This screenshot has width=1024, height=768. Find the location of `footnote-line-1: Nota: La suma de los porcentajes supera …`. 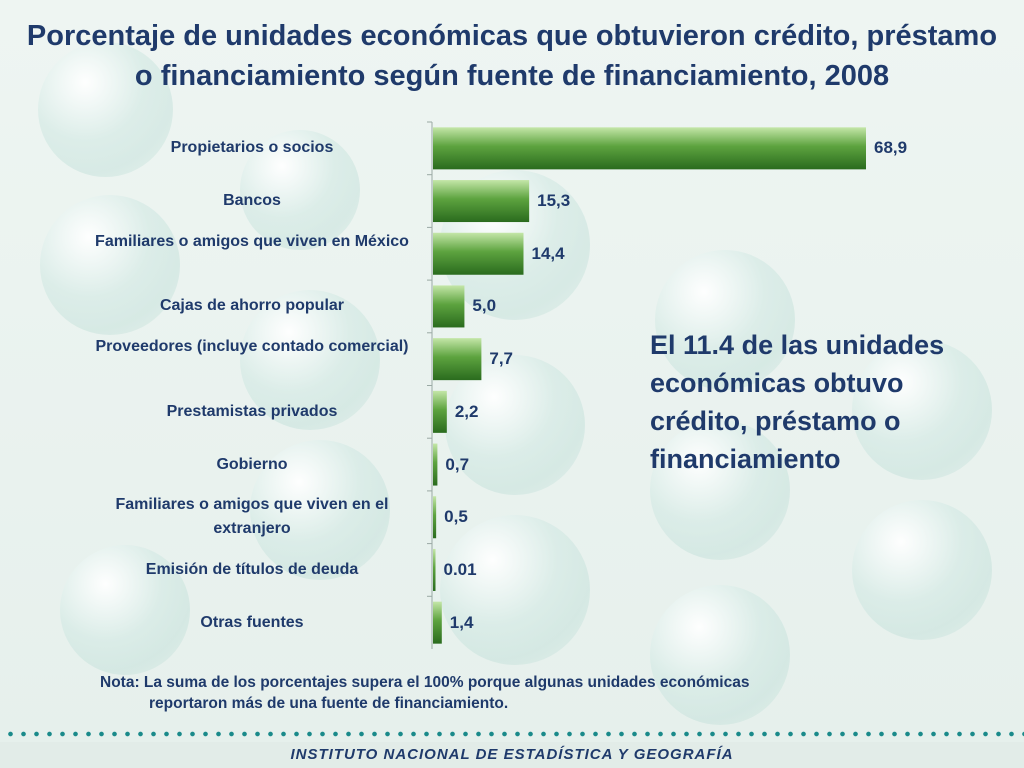

footnote-line-1: Nota: La suma de los porcentajes supera … is located at coordinates (425, 682).